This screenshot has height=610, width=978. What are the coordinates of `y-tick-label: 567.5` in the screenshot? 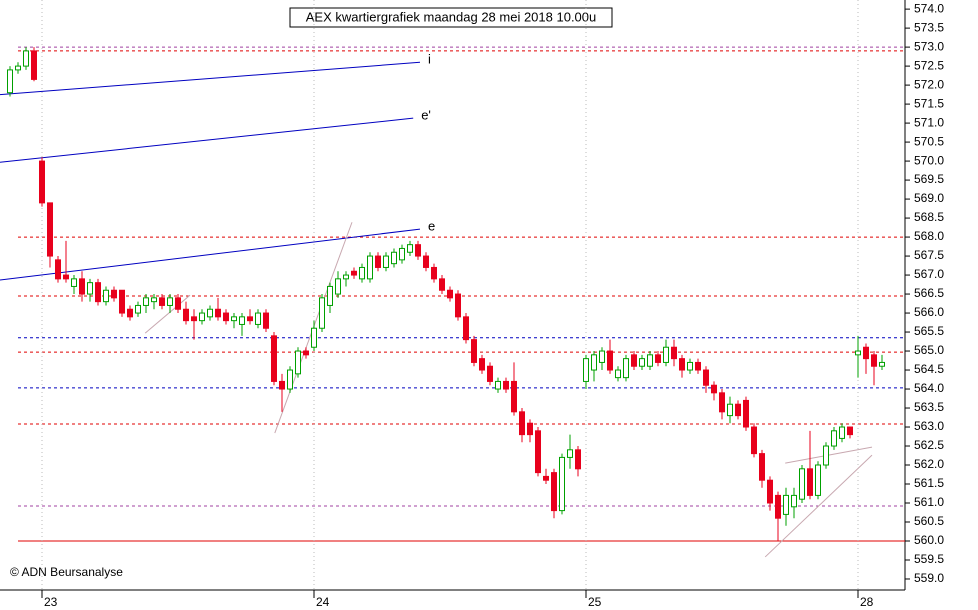 It's located at (929, 255).